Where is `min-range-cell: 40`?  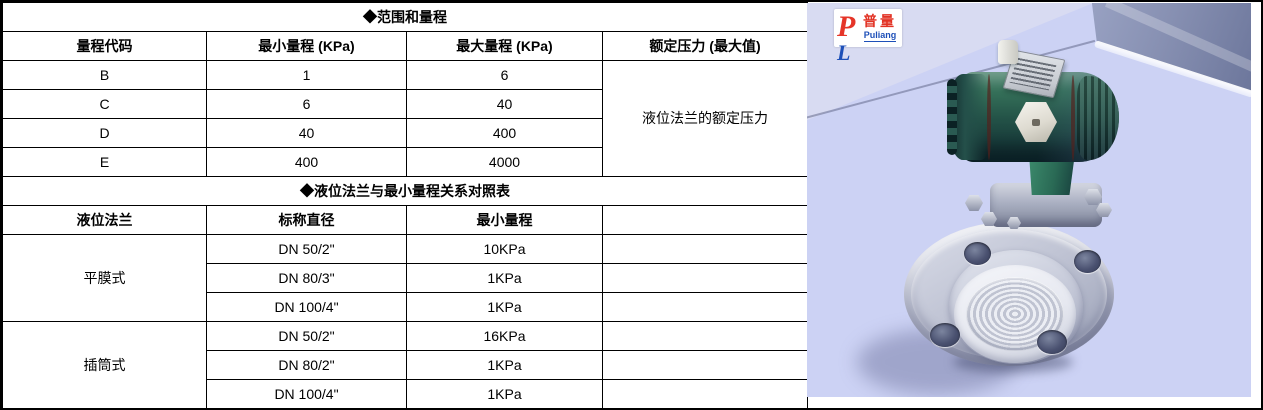
min-range-cell: 40 is located at coordinates (306, 133).